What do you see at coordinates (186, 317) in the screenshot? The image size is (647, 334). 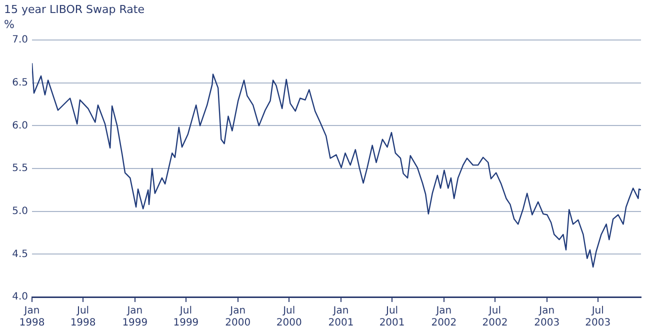 I see `x-tick-label: Jul 1999` at bounding box center [186, 317].